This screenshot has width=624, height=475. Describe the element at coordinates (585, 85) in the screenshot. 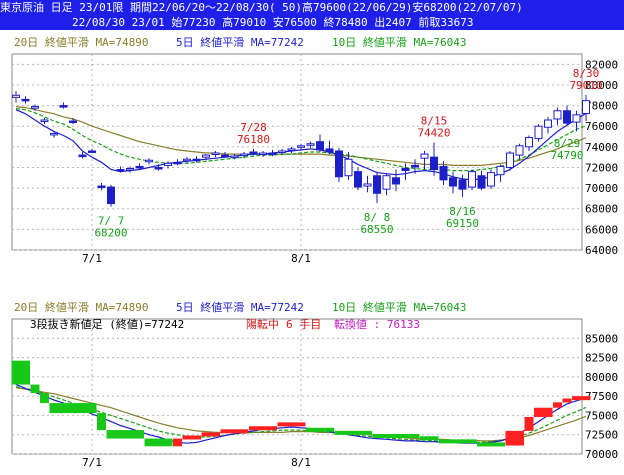

I see `annotation-value: 79010` at that location.